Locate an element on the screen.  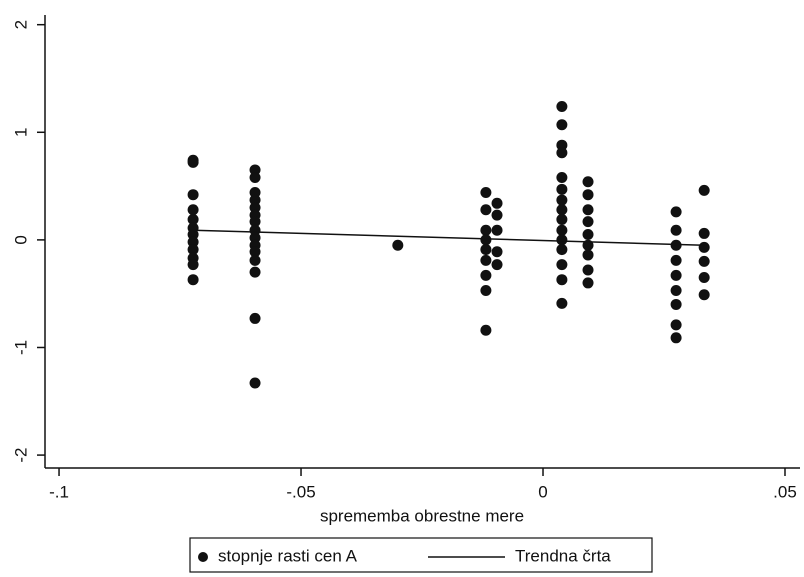
y-tick-label: -1 is located at coordinates (20, 347).